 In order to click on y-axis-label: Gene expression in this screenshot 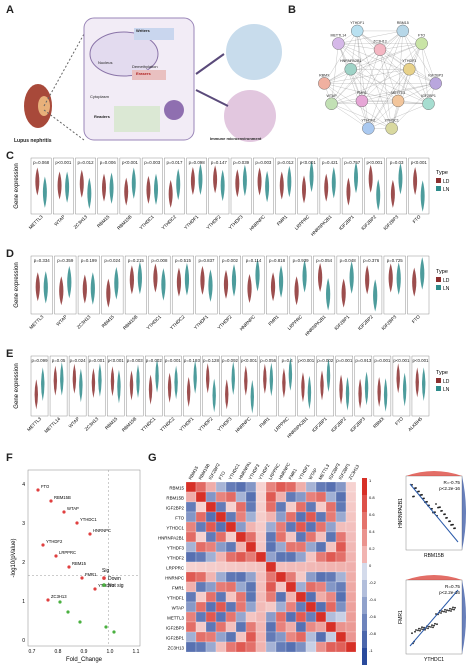, I will do `click(17, 385)`.